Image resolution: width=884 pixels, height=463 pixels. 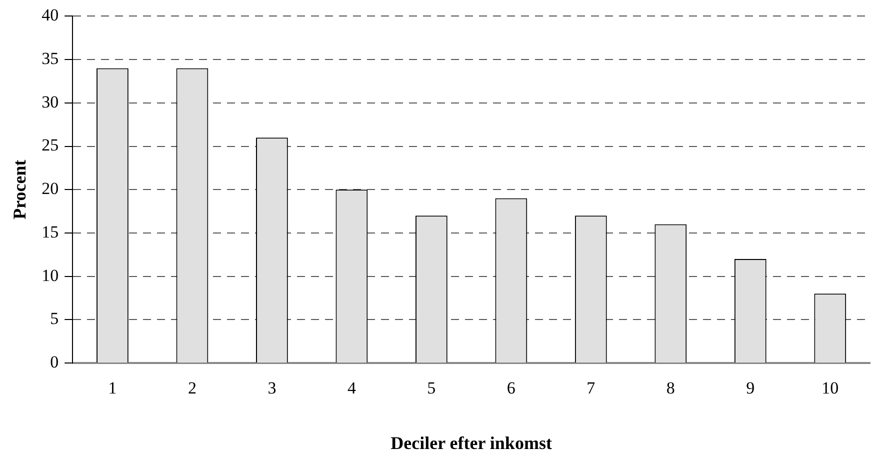 What do you see at coordinates (431, 388) in the screenshot?
I see `x-tick-label: 5` at bounding box center [431, 388].